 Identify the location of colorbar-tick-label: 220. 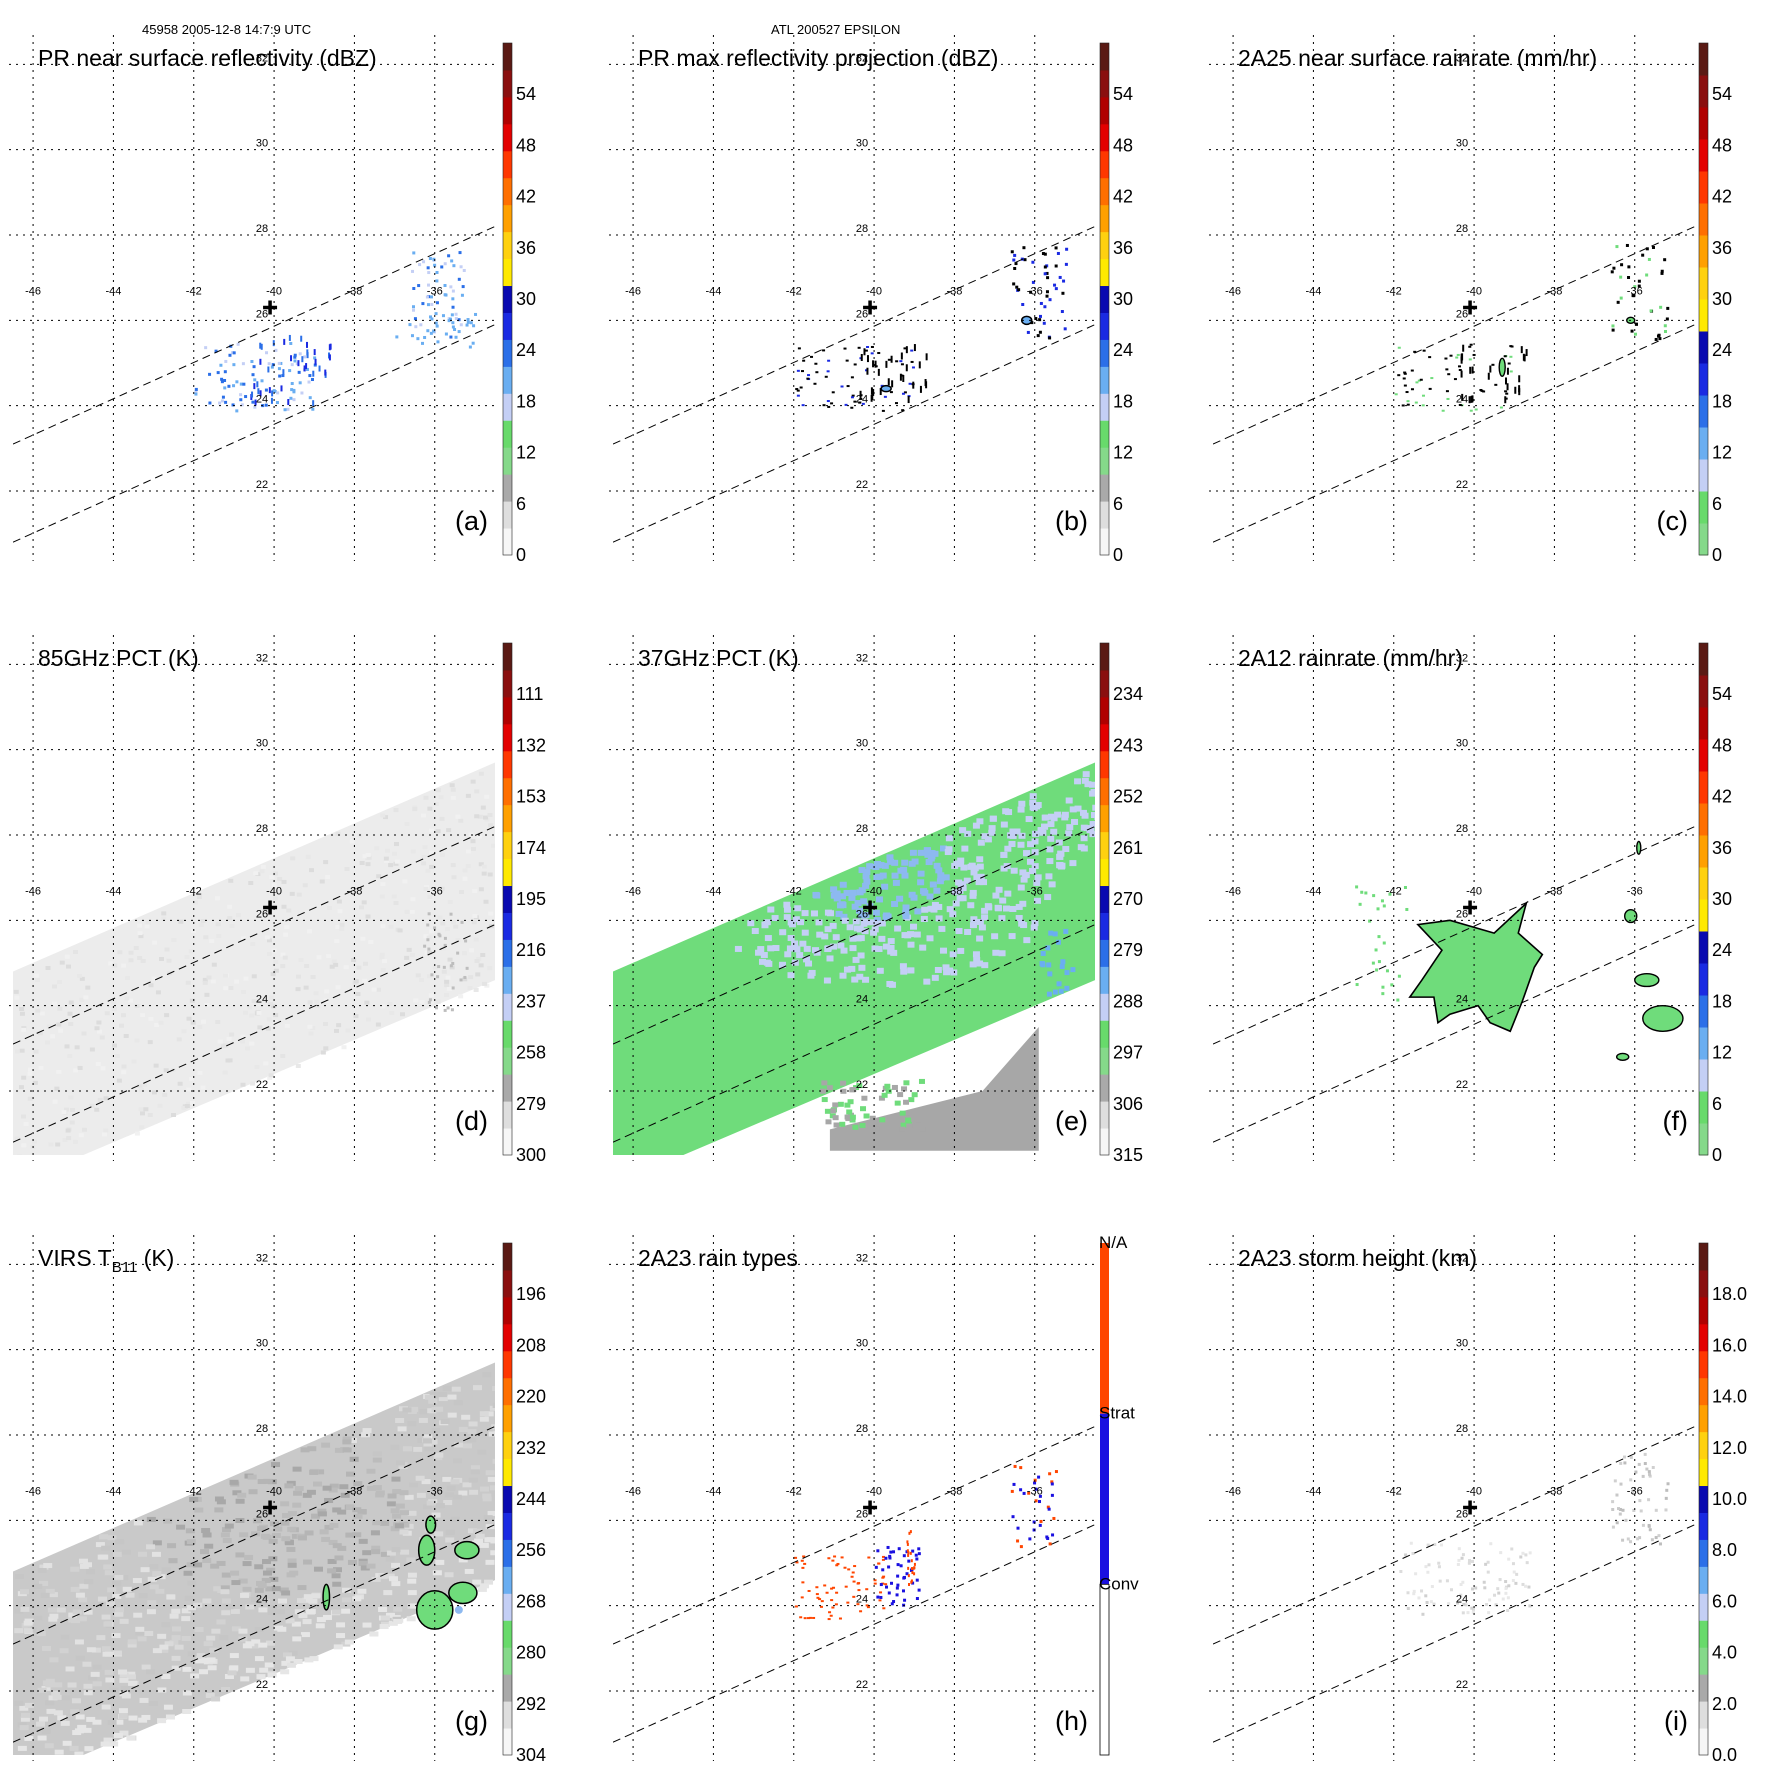
(531, 1397).